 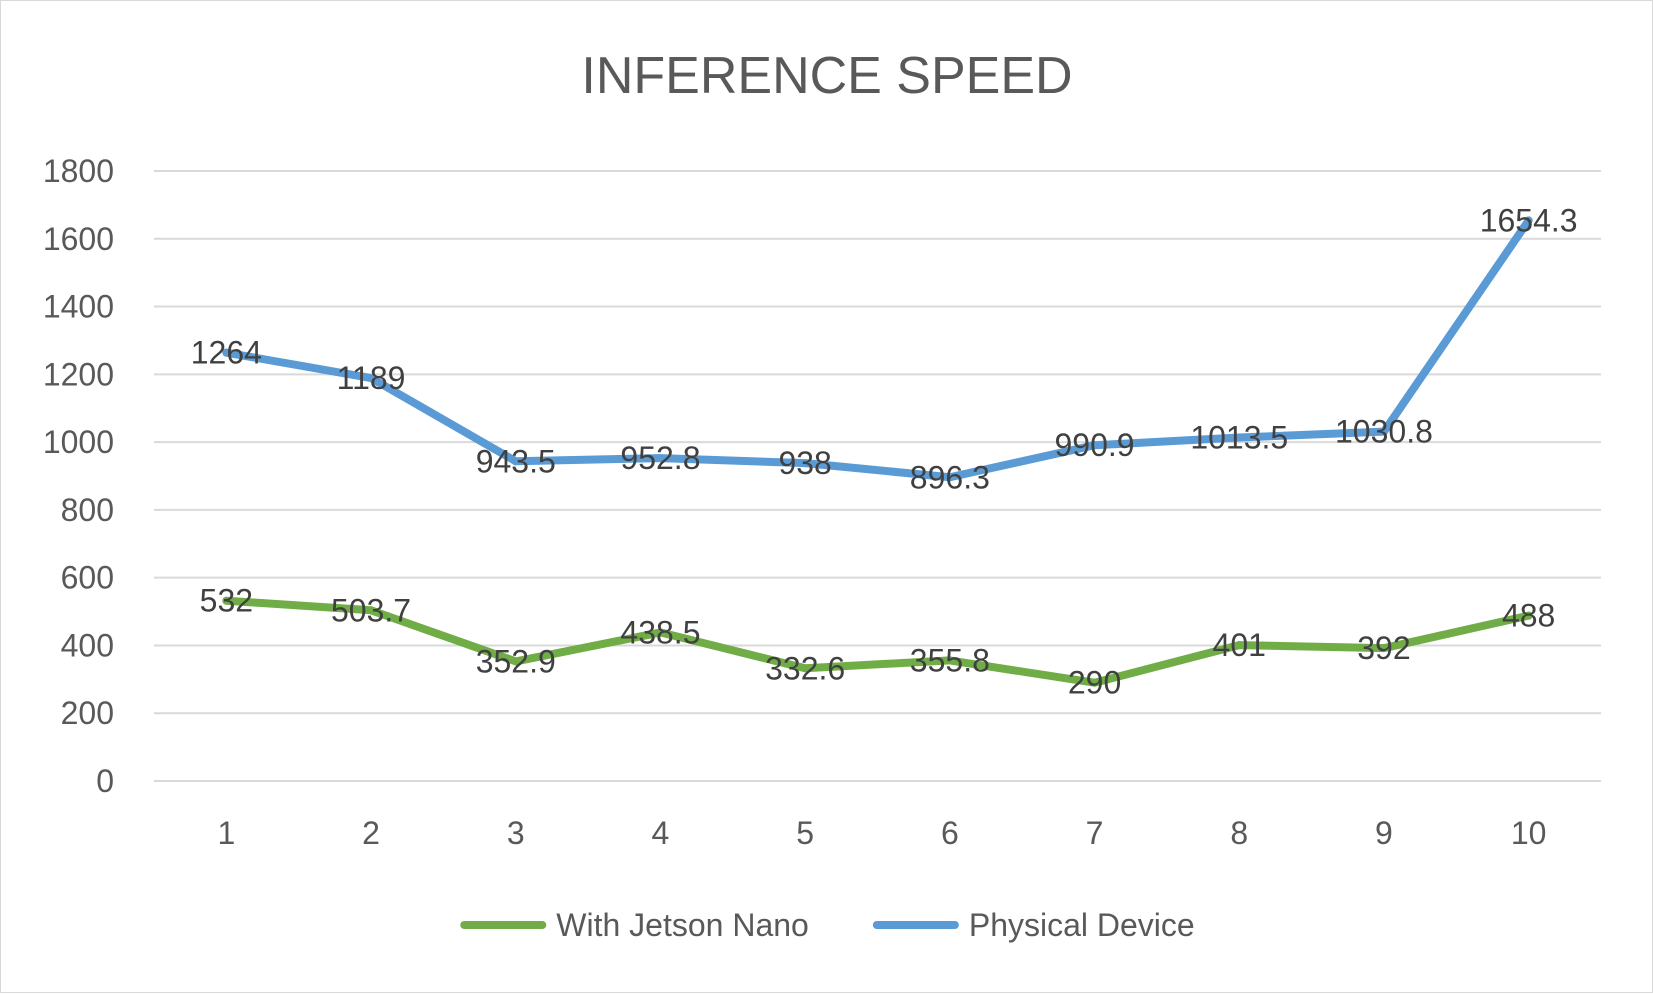 I want to click on y-tick-label: 200, so click(x=87, y=713).